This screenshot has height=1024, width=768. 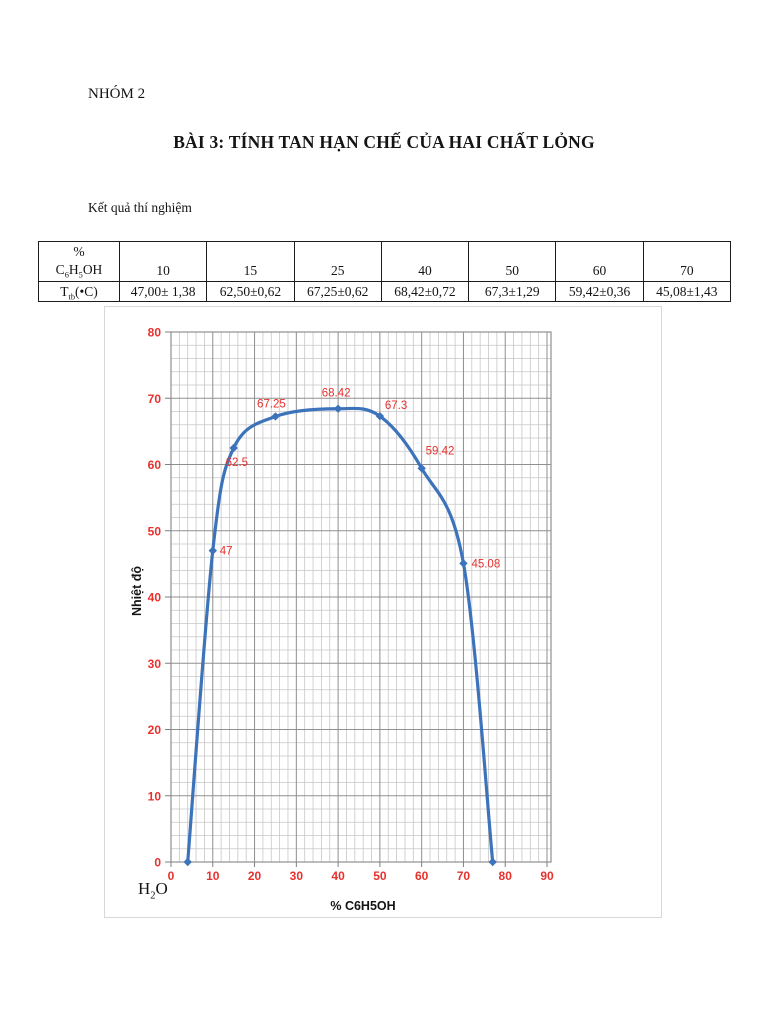 What do you see at coordinates (337, 291) in the screenshot?
I see `table-cell-temperature: 67,25±0,62` at bounding box center [337, 291].